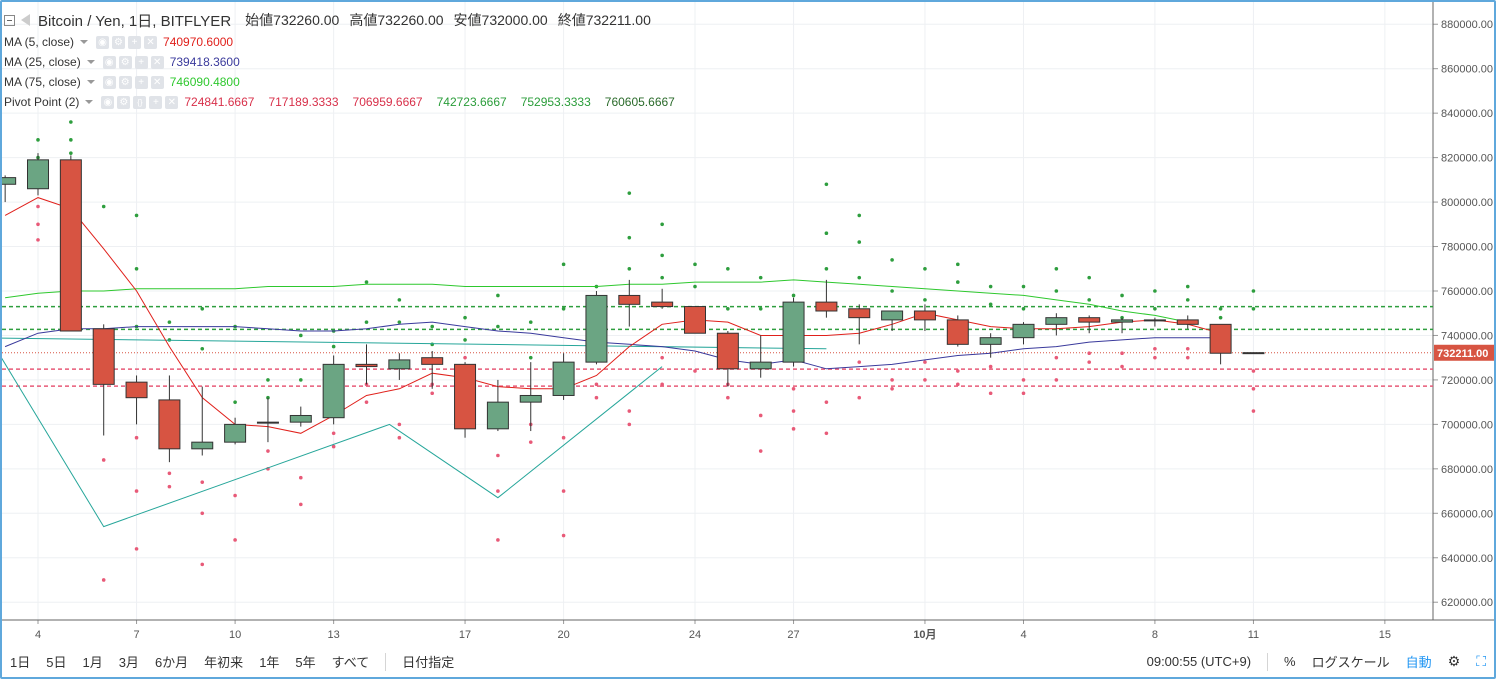  Describe the element at coordinates (465, 635) in the screenshot. I see `time-tick-label: 17` at that location.